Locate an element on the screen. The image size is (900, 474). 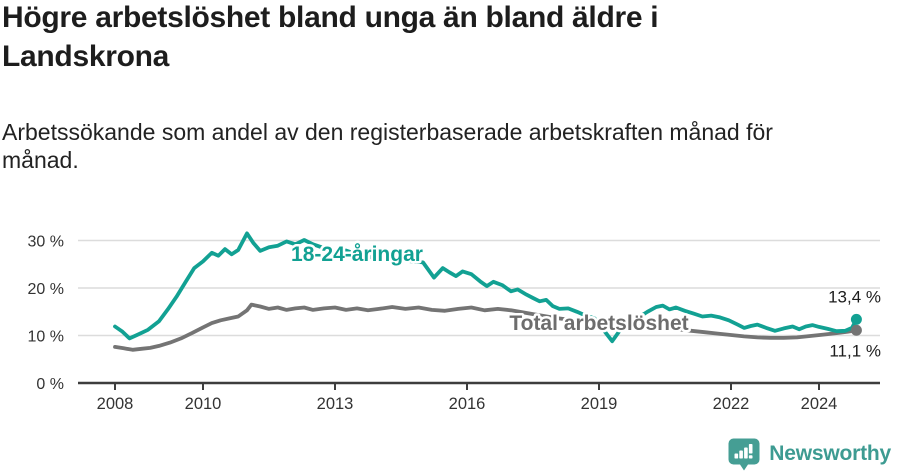
end-value-label-young: 13,4 % is located at coordinates (854, 296).